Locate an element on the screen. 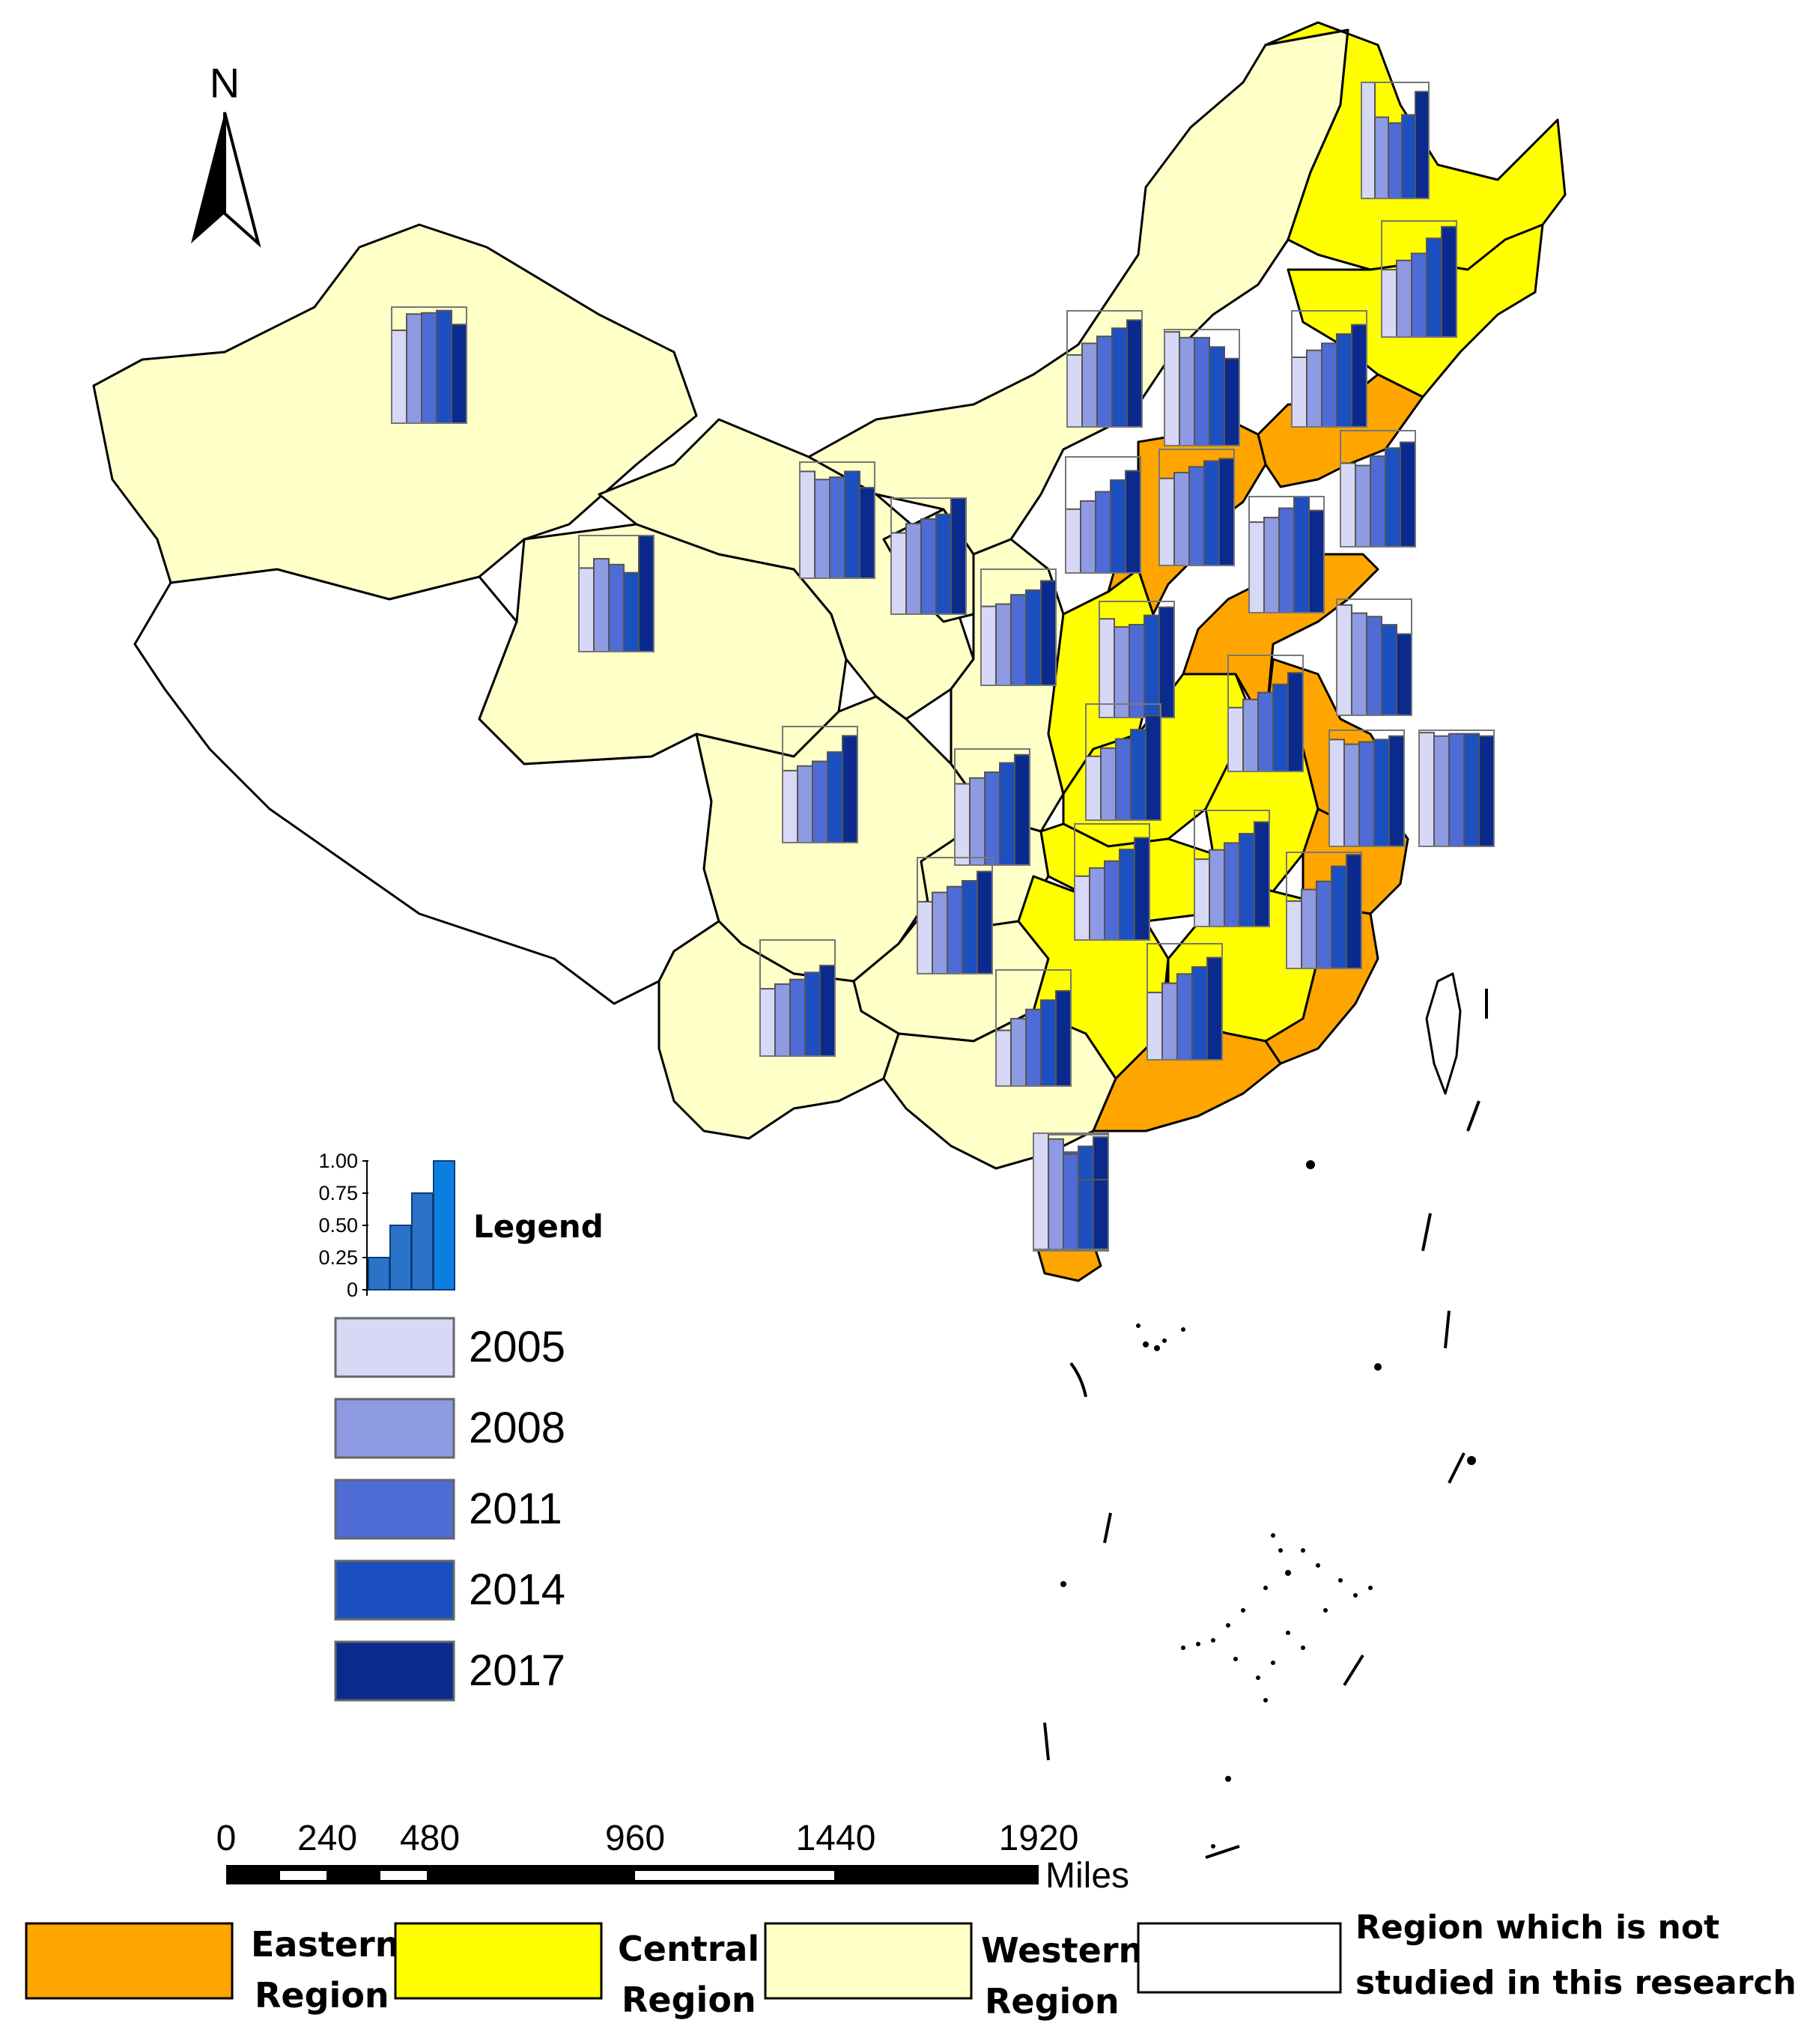  scale-tick-labels: 0 240 480 960 1440 1920 is located at coordinates (647, 1838).